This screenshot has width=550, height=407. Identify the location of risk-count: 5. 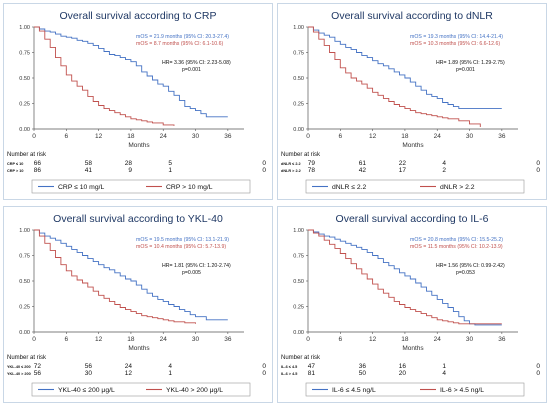
(170, 163).